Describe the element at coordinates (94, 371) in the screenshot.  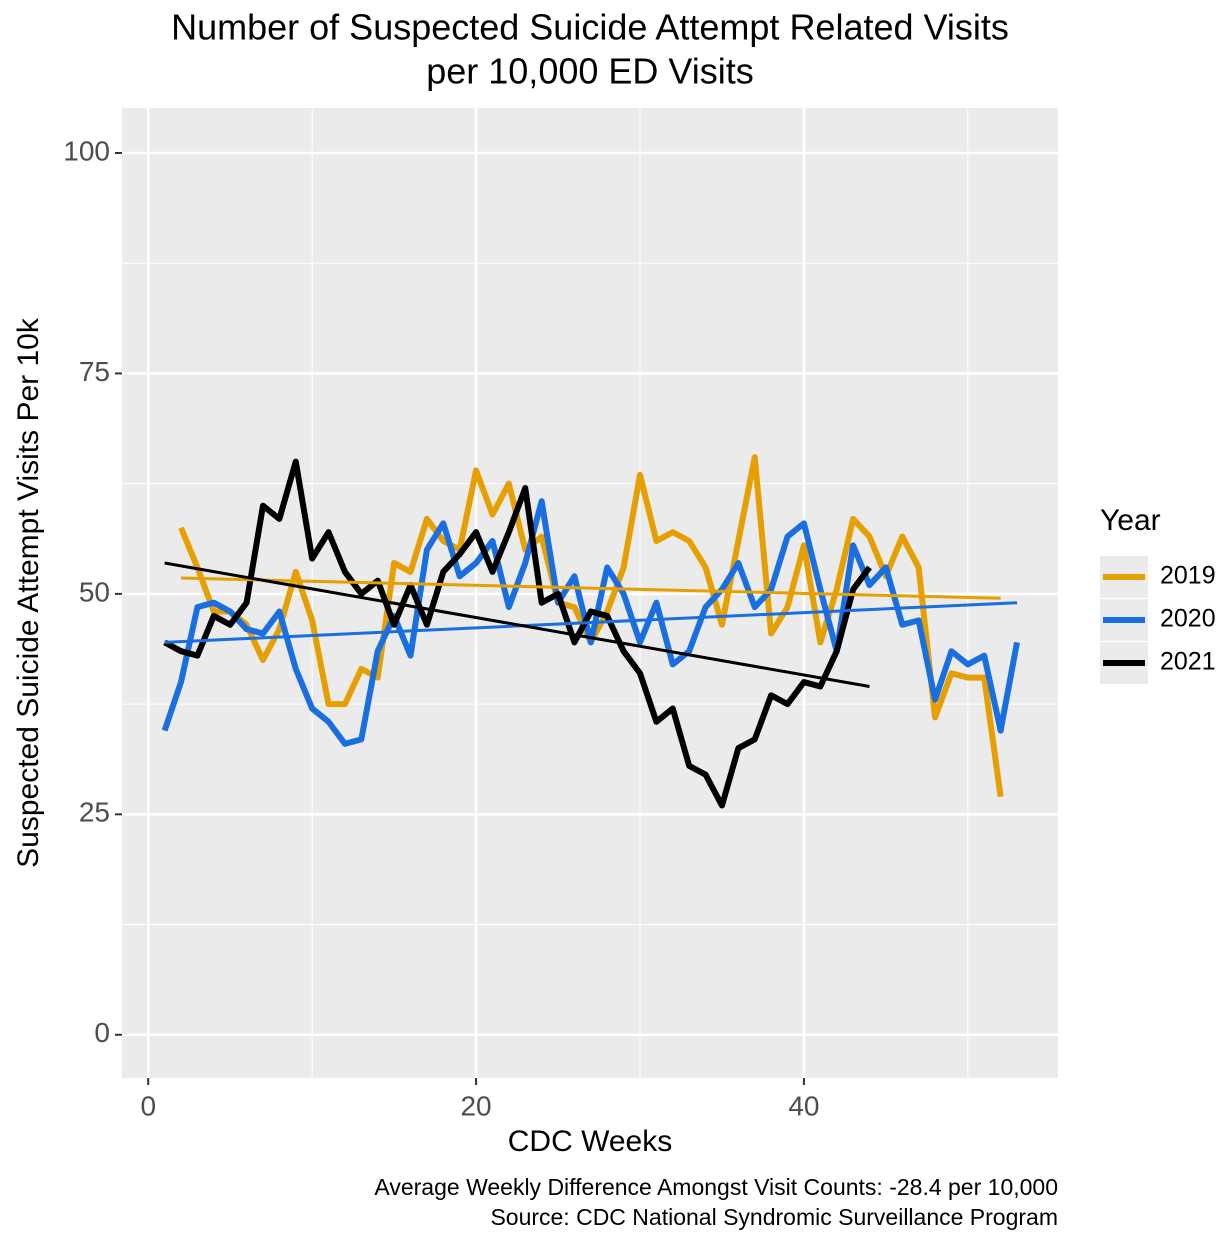
I see `y-tick-label: 75` at that location.